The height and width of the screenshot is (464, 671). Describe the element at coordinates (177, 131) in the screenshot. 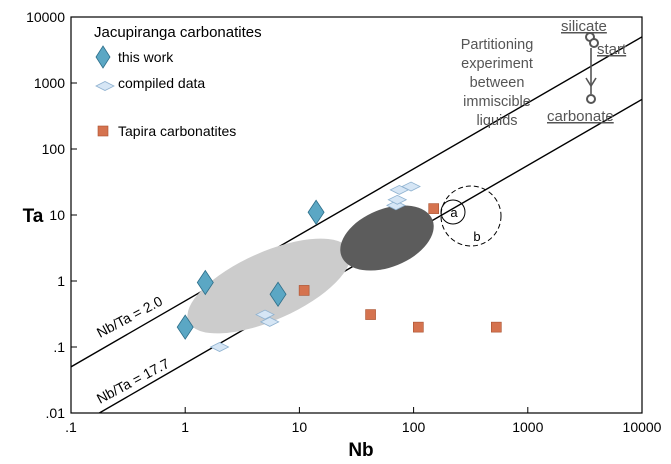

I see `legend-label-tapira: Tapira carbonatites` at that location.